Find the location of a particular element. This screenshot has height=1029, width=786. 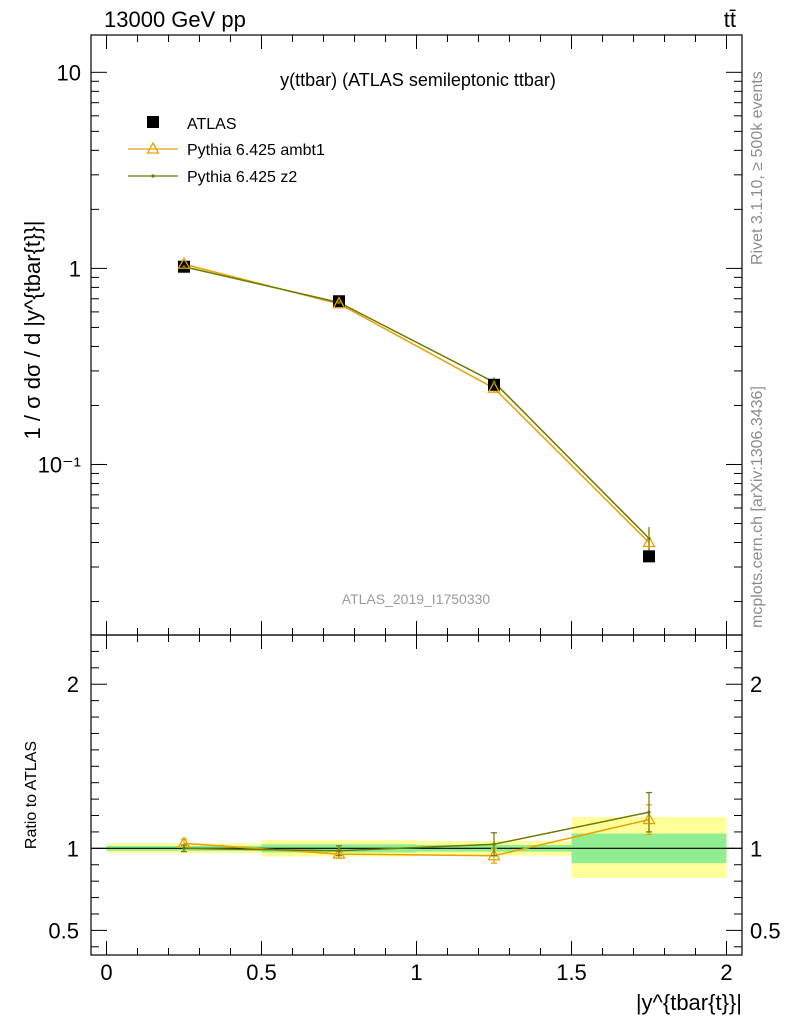

legend-z2-marker is located at coordinates (153, 176).